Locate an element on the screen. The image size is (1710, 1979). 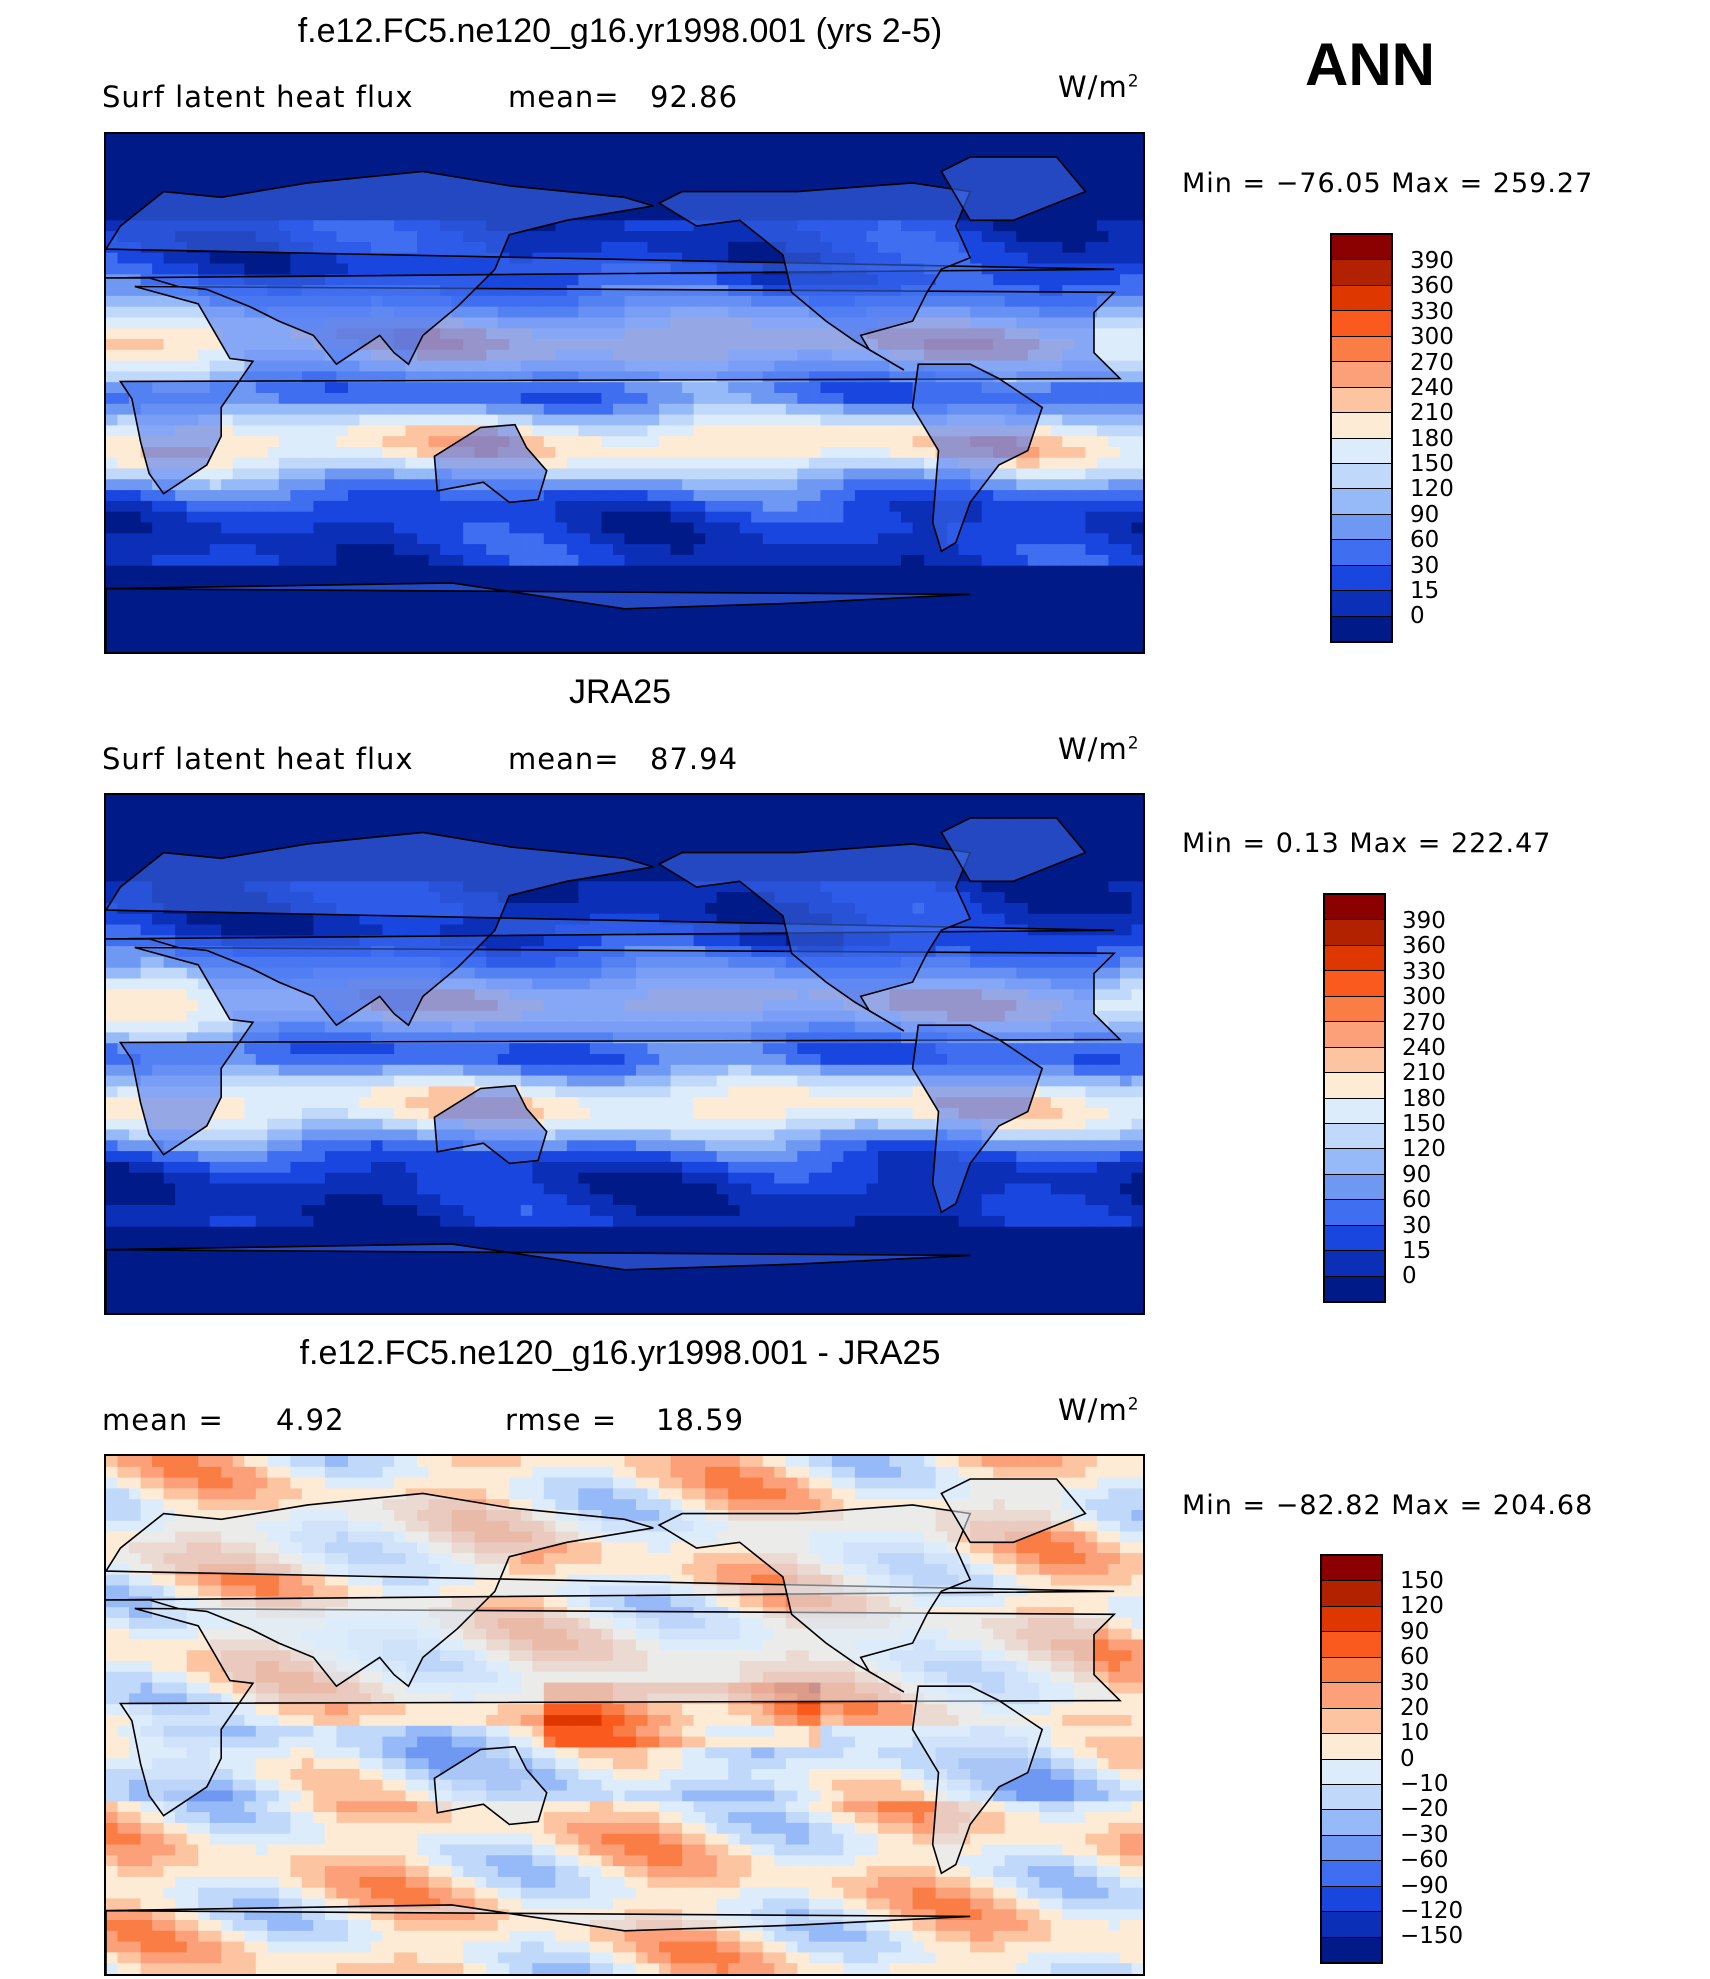
panel2-variable-label: Surf latent heat flux is located at coordinates (258, 759).